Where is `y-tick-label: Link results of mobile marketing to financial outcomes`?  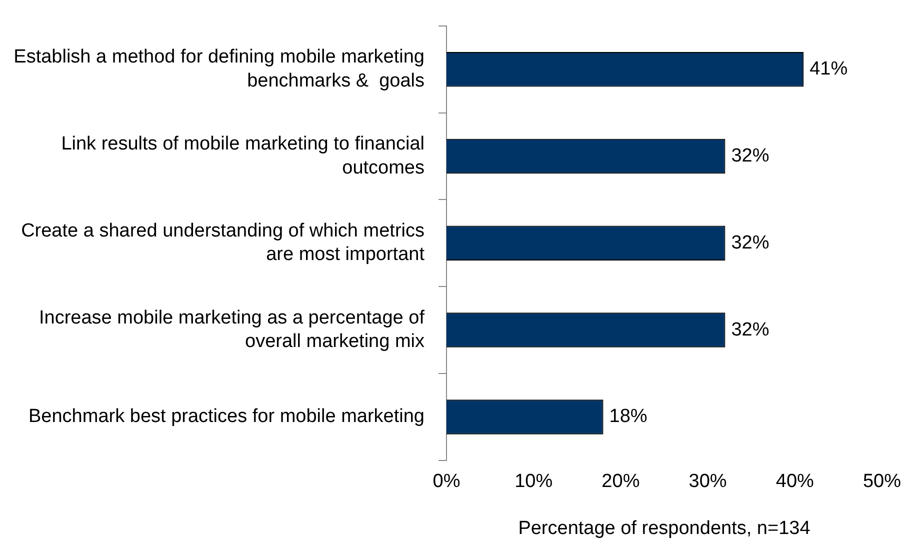
y-tick-label: Link results of mobile marketing to financial outcomes is located at coordinates (242, 156).